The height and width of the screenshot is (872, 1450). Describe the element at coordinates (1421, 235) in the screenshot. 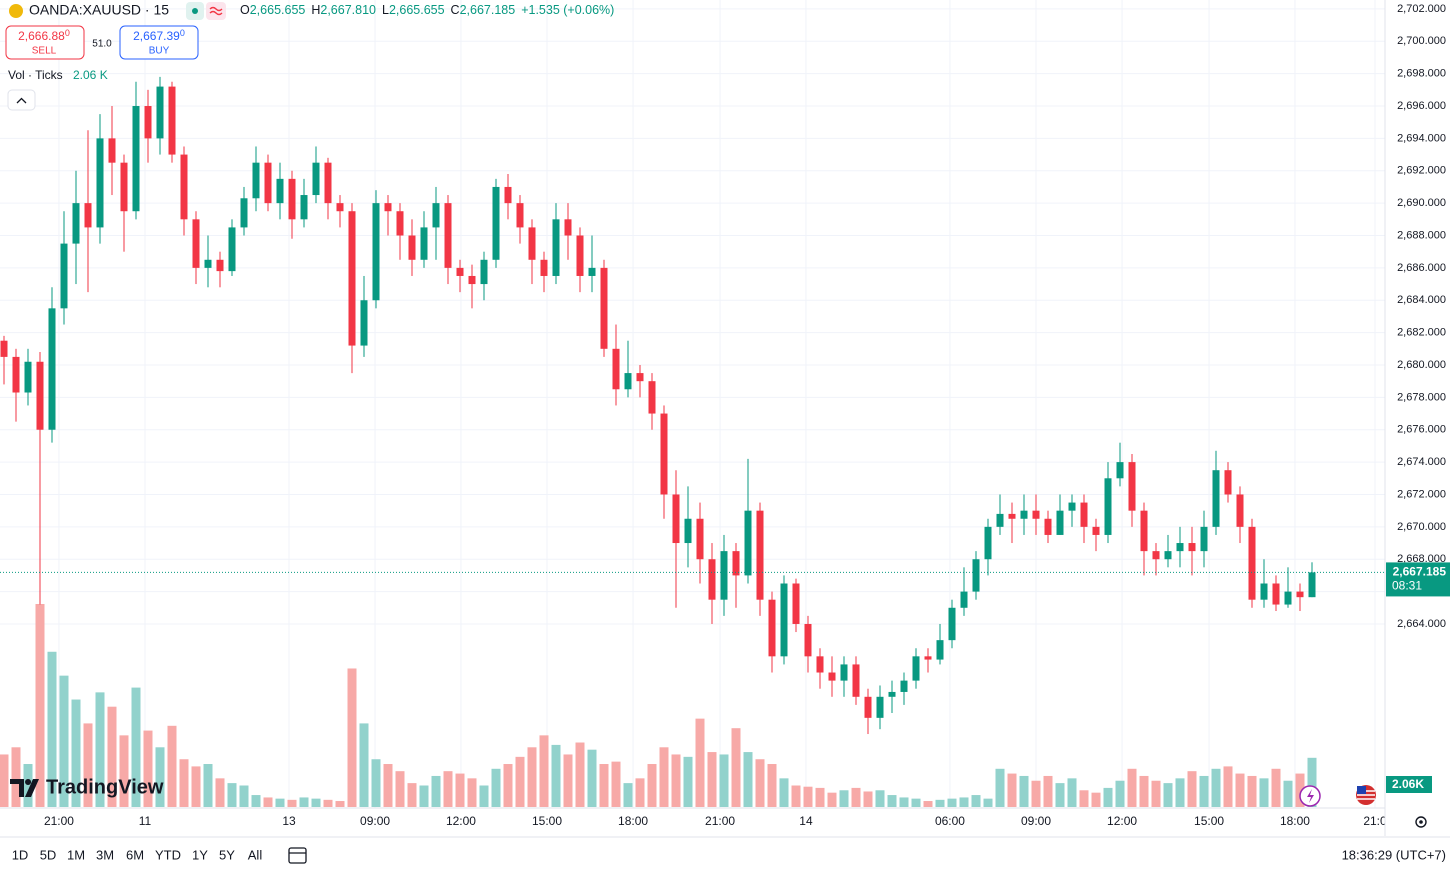

I see `y-tick-label: 2,688.000` at that location.